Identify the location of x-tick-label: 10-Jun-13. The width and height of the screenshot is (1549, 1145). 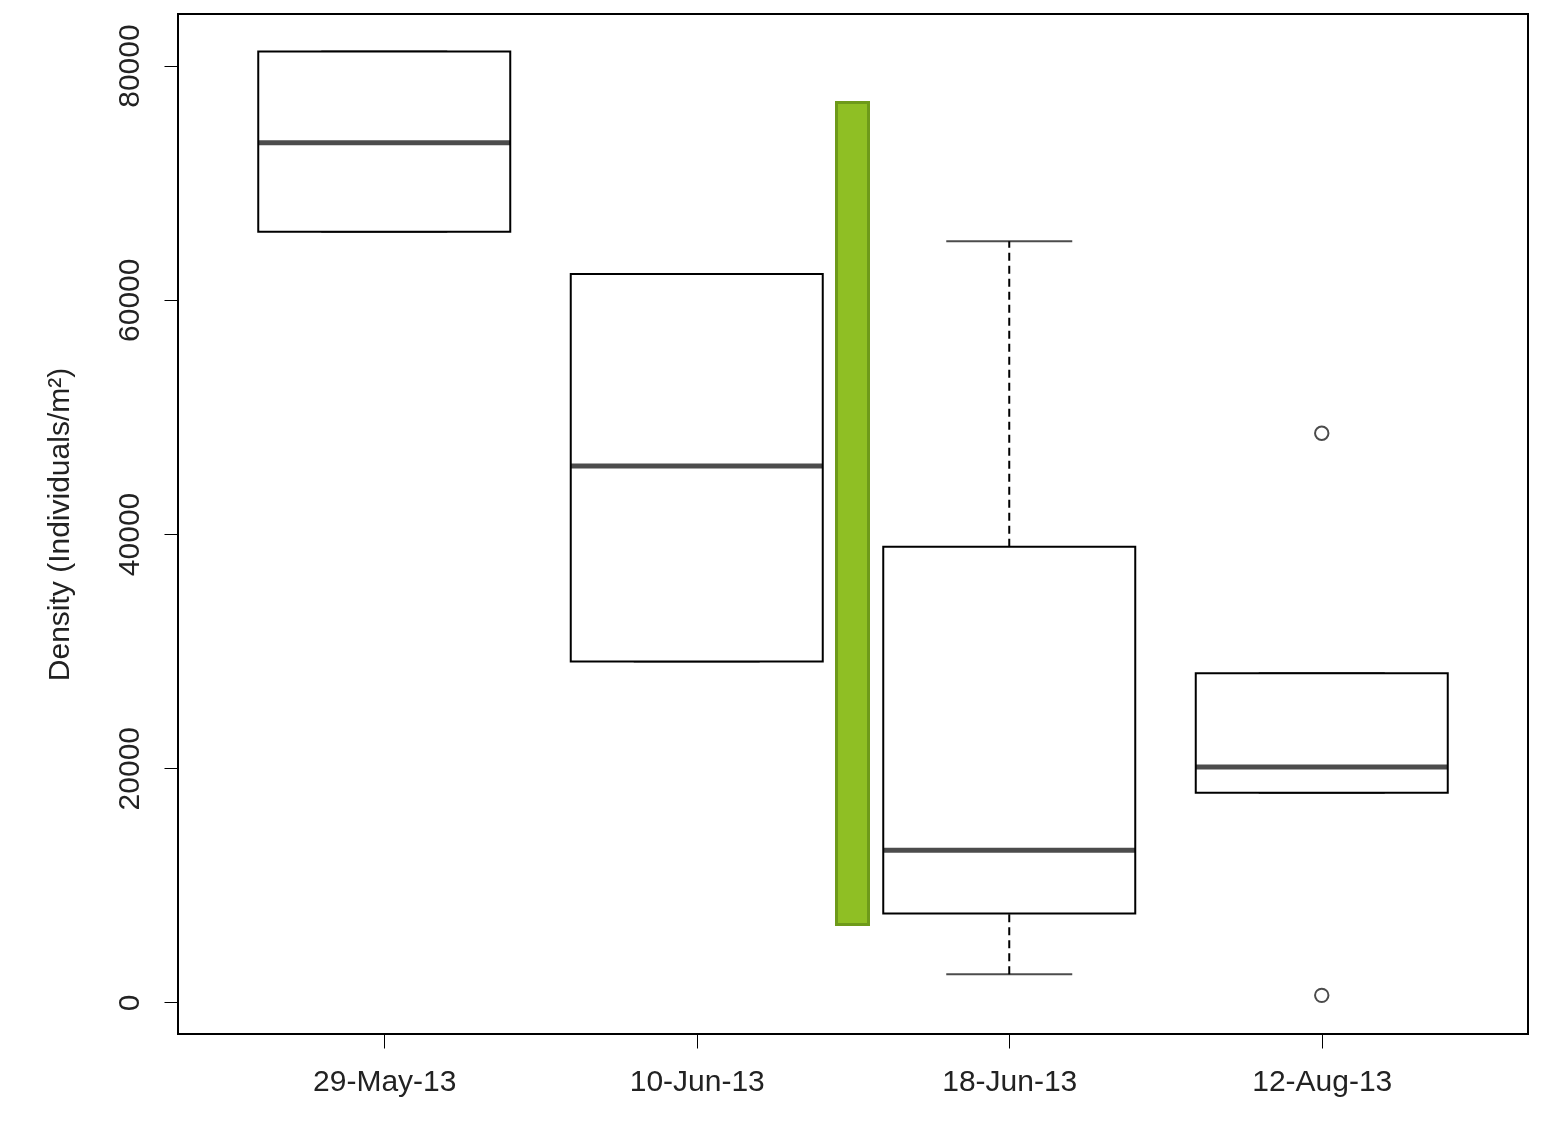
(697, 1080).